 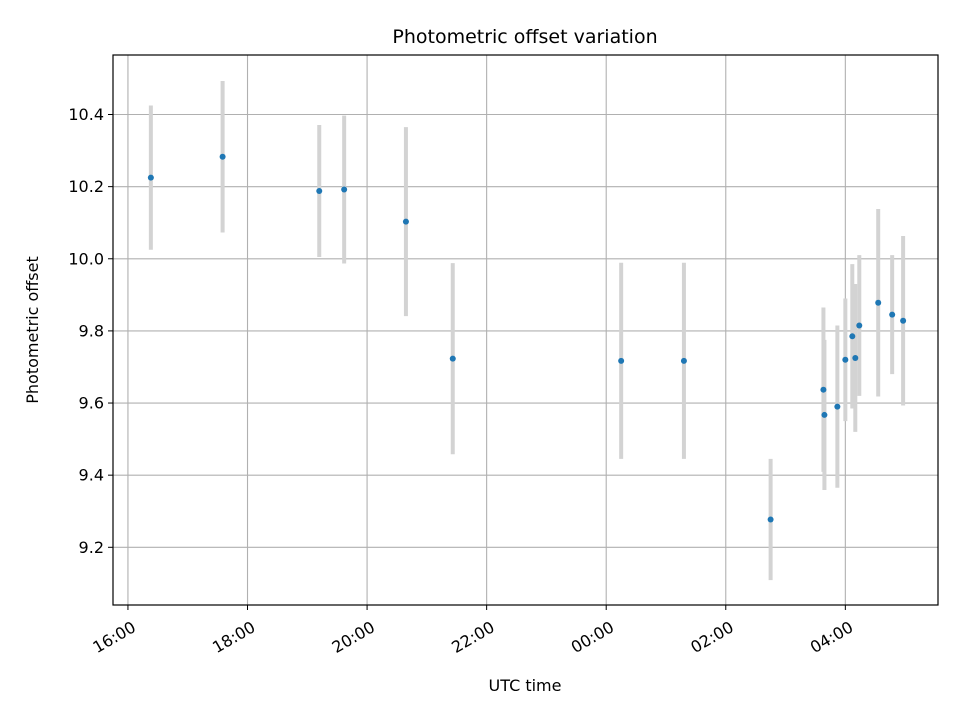 I want to click on y-tick-label: 10.0, so click(x=86, y=258).